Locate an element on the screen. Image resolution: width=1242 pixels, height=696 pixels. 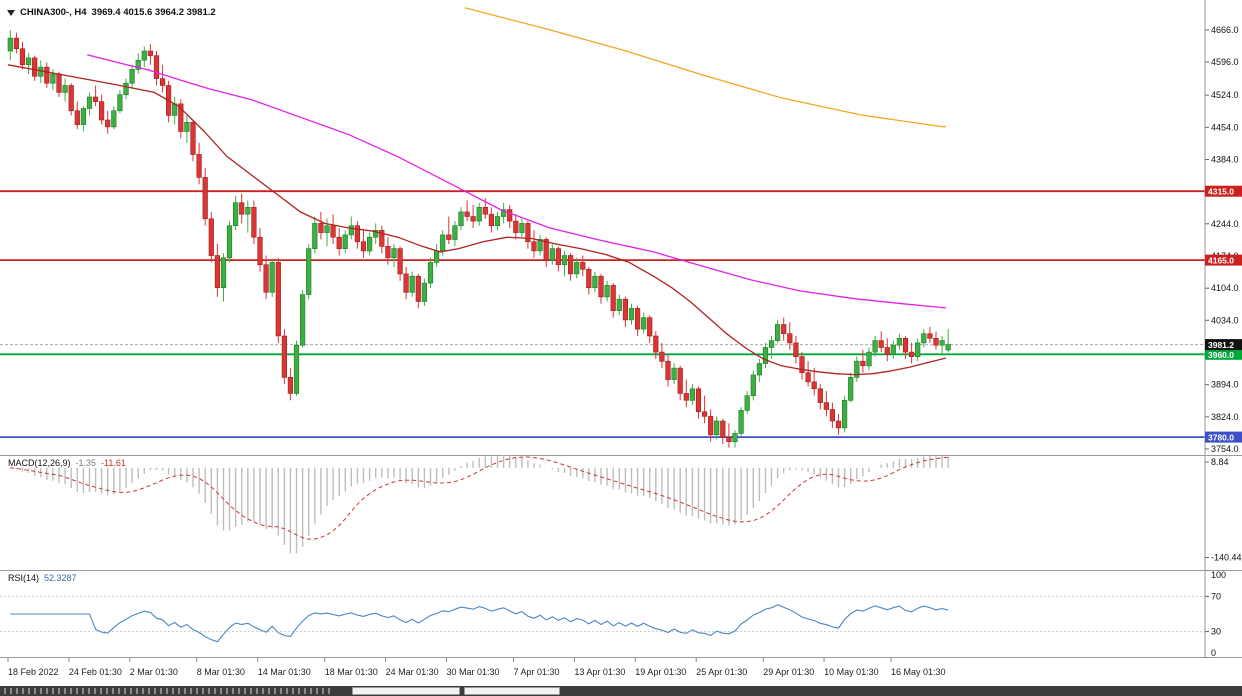
macd-histogram is located at coordinates (482, 504).